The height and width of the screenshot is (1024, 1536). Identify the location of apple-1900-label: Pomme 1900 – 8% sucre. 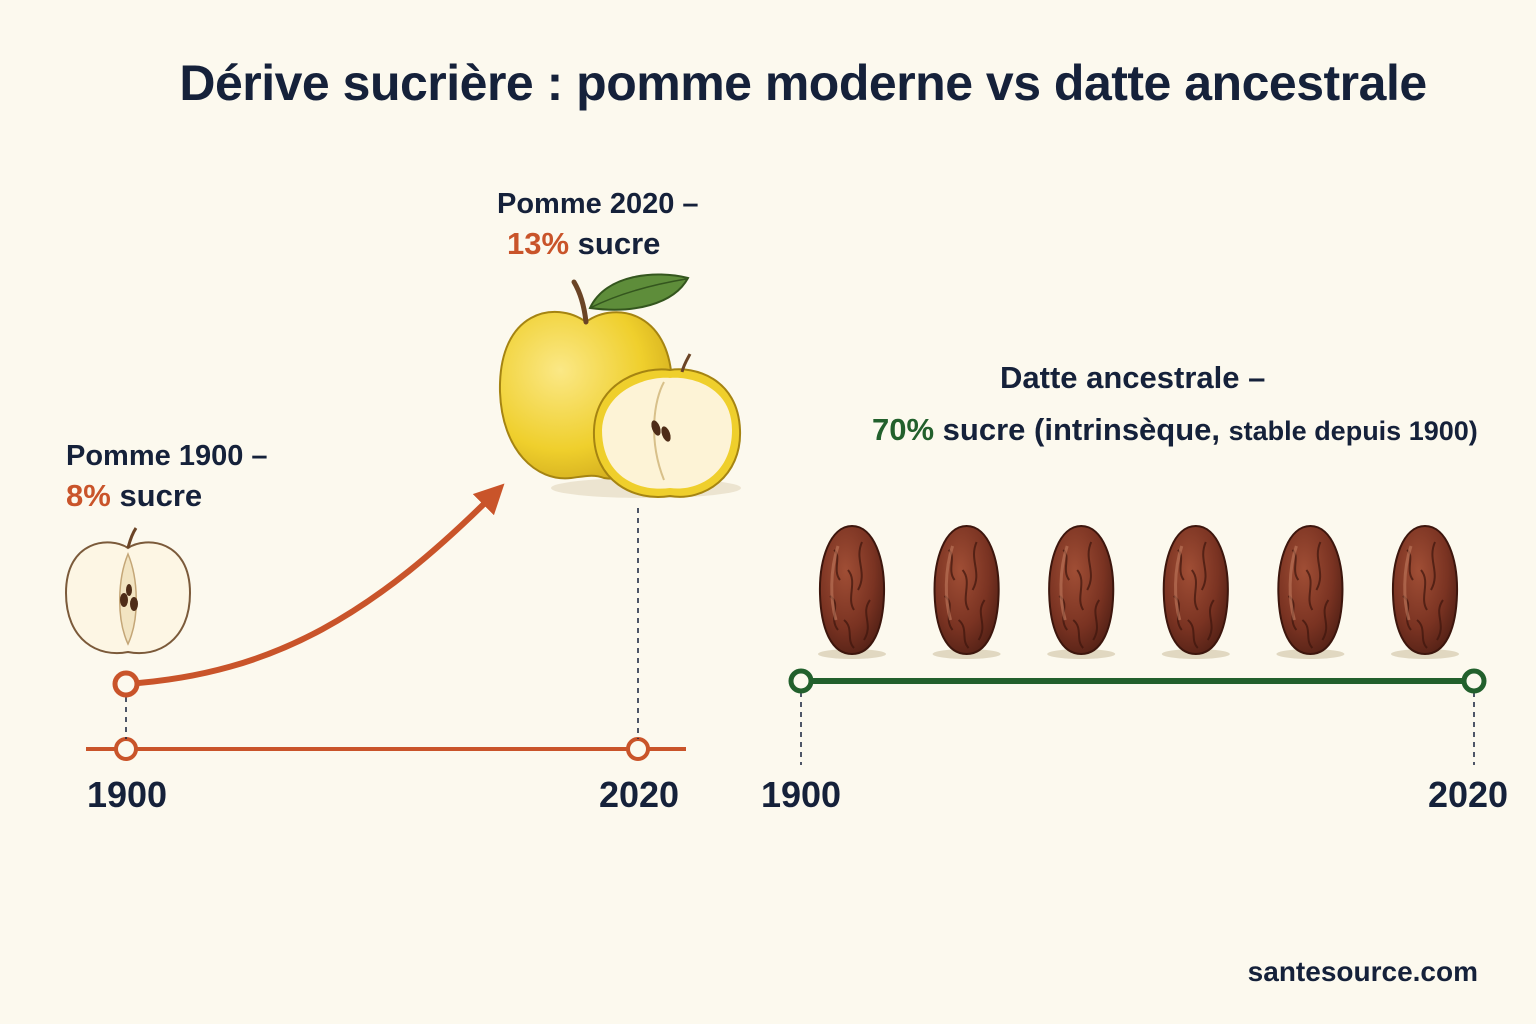
(167, 477).